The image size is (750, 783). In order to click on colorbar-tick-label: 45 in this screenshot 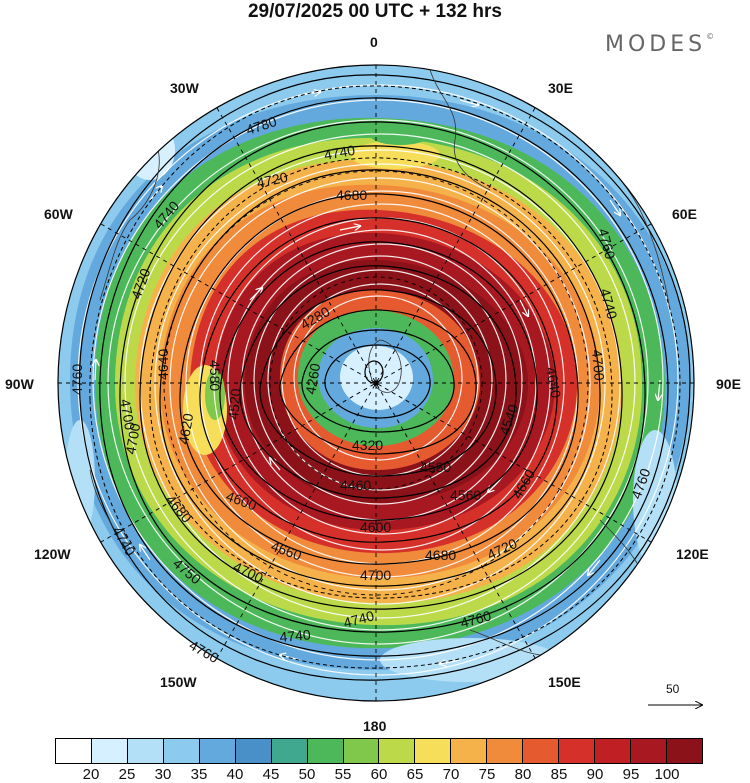, I will do `click(271, 774)`.